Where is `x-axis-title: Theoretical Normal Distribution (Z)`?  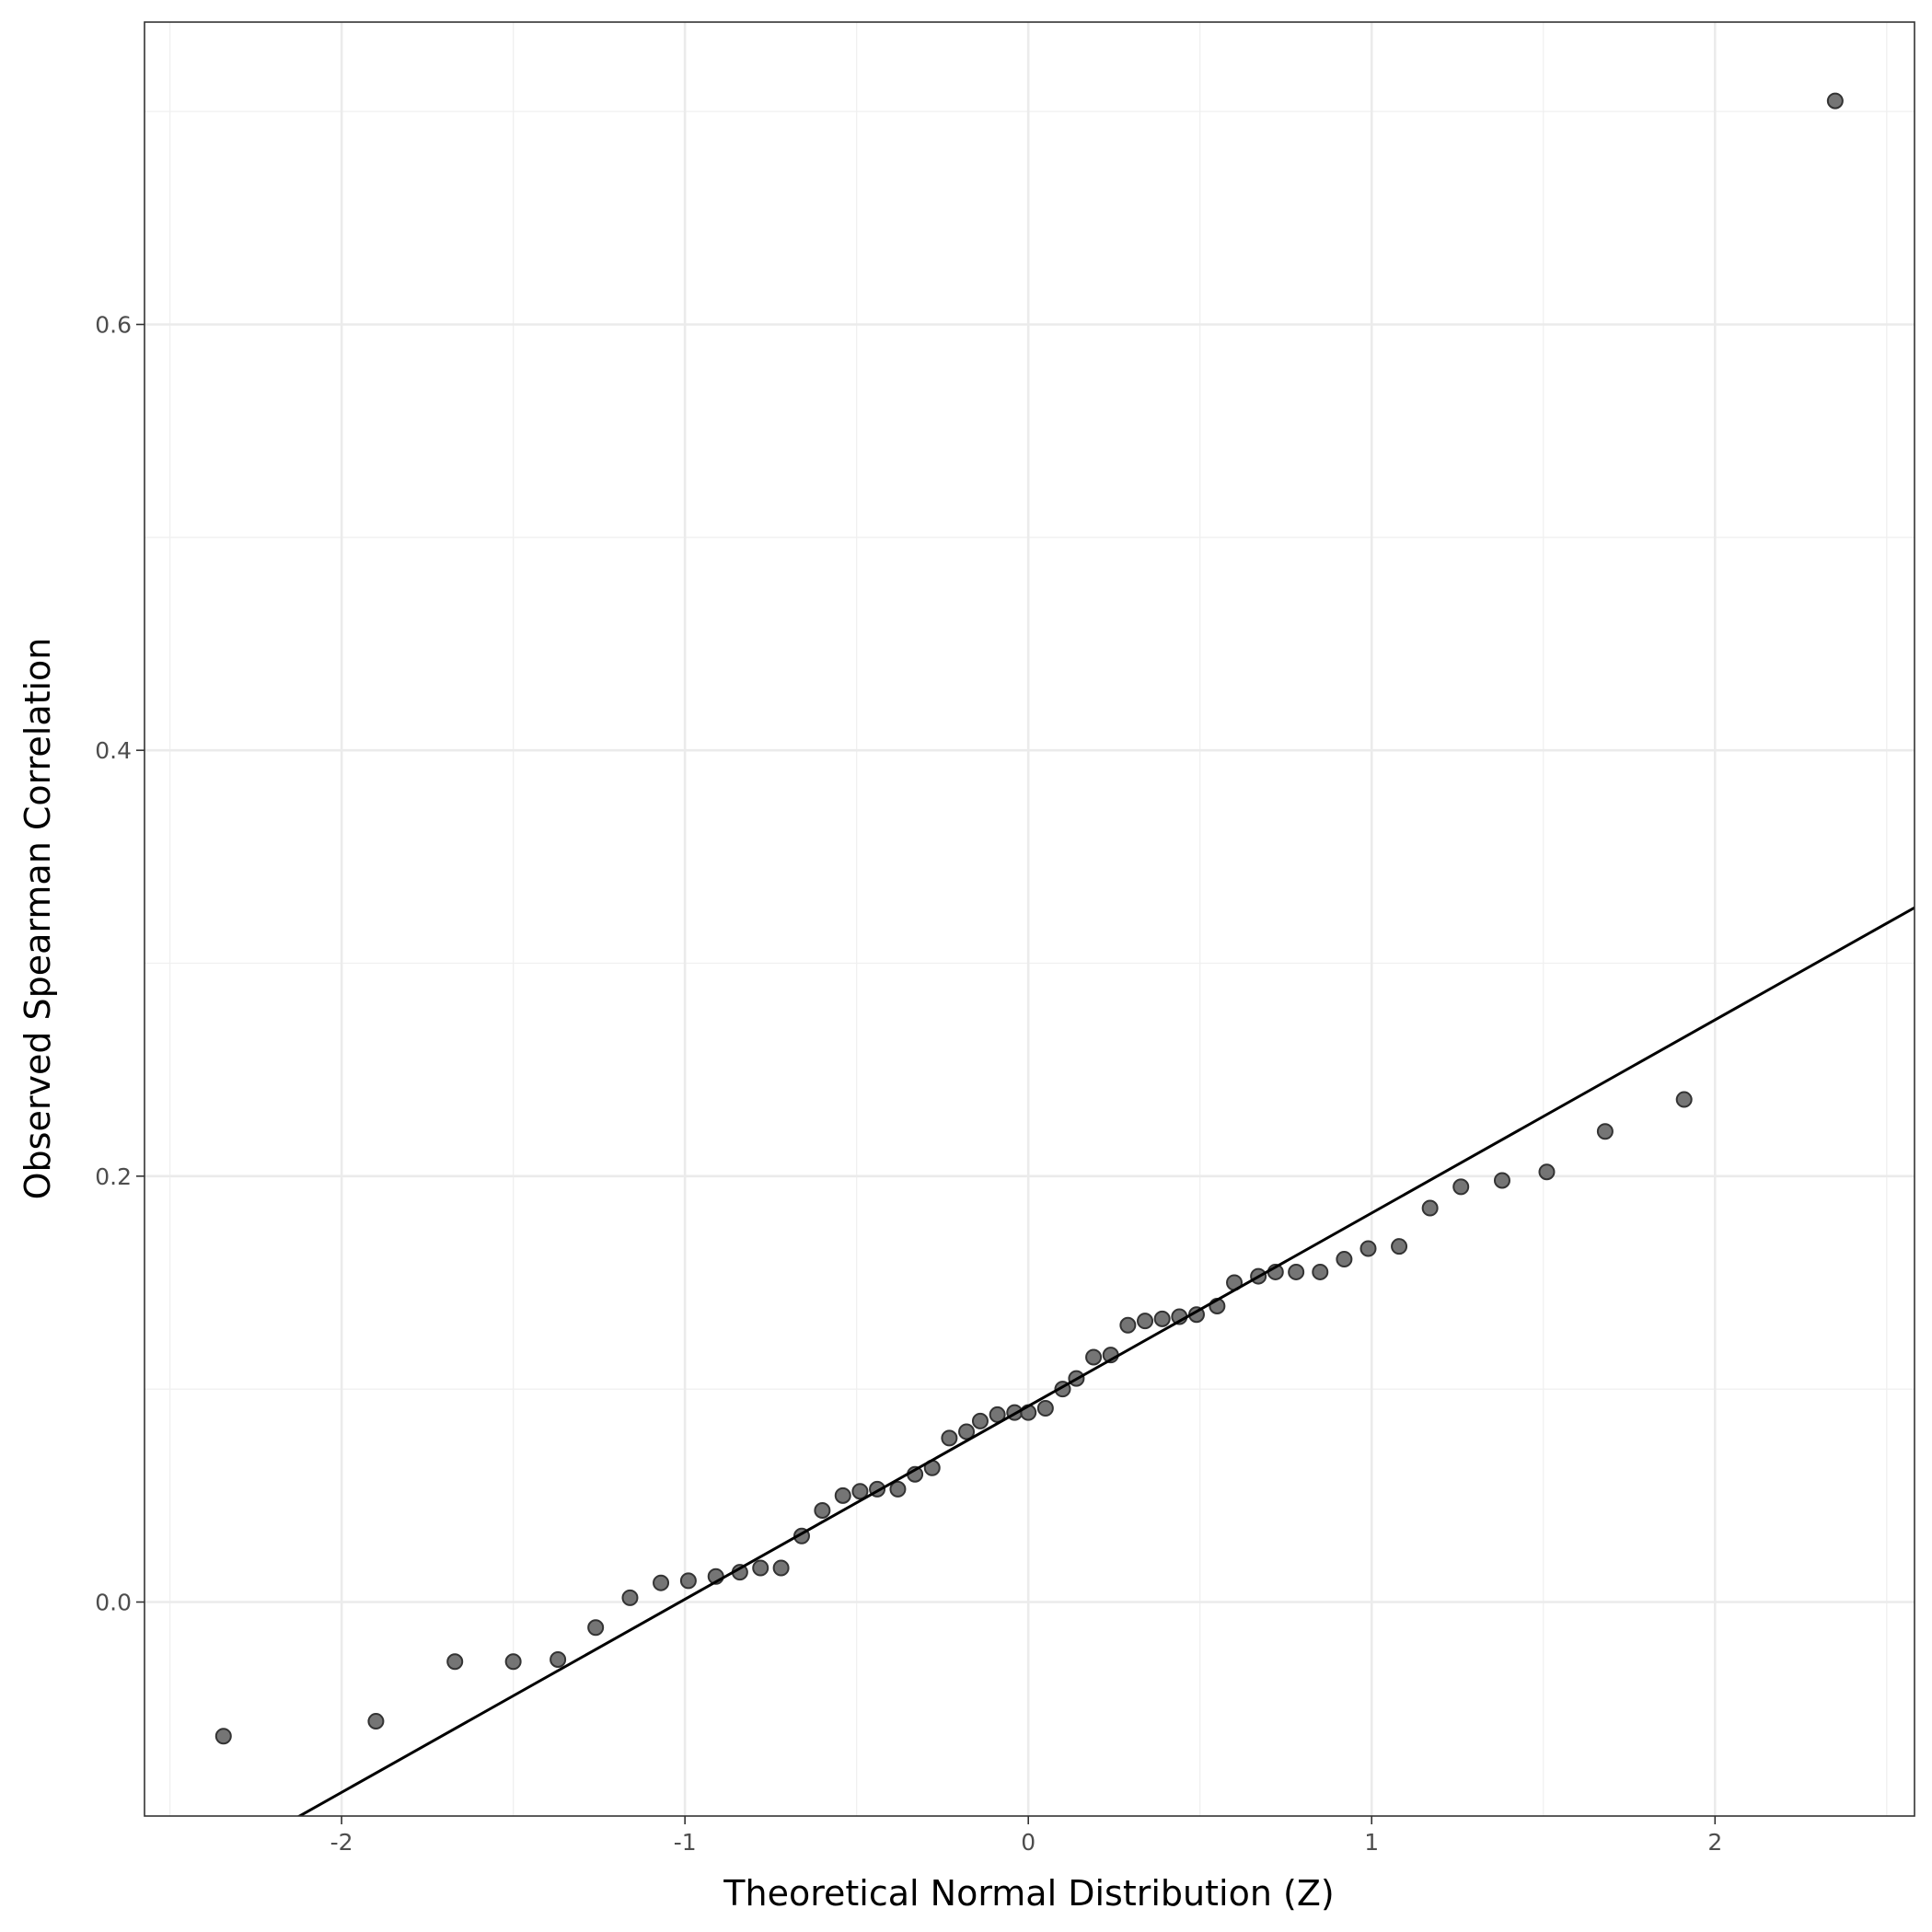 x-axis-title: Theoretical Normal Distribution (Z) is located at coordinates (1028, 1894).